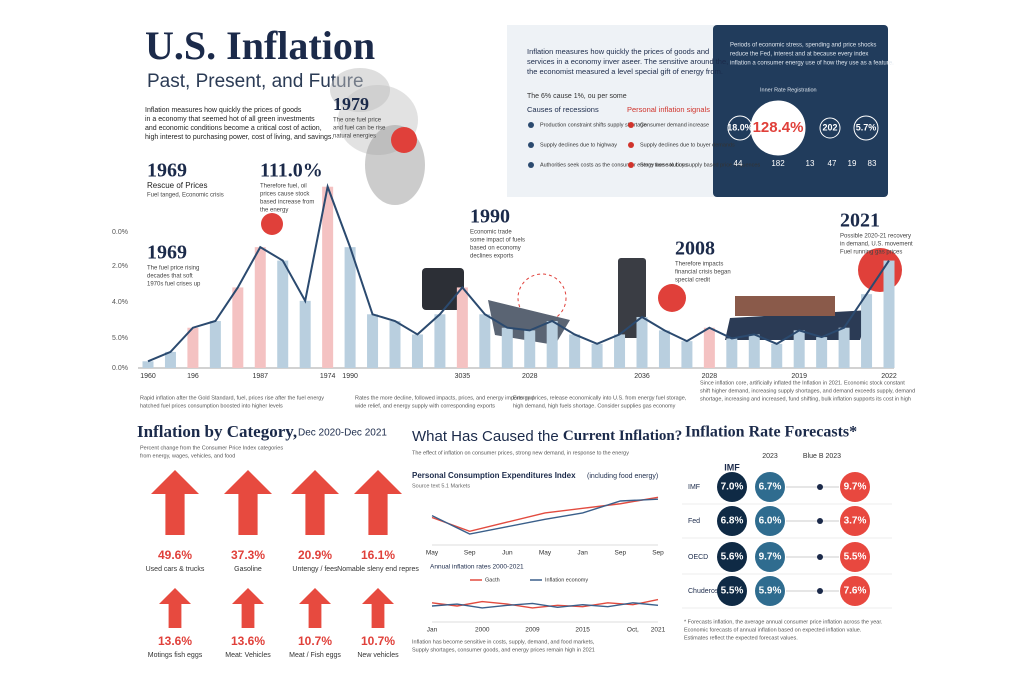  What do you see at coordinates (612, 111) in the screenshot?
I see `info-panel` at bounding box center [612, 111].